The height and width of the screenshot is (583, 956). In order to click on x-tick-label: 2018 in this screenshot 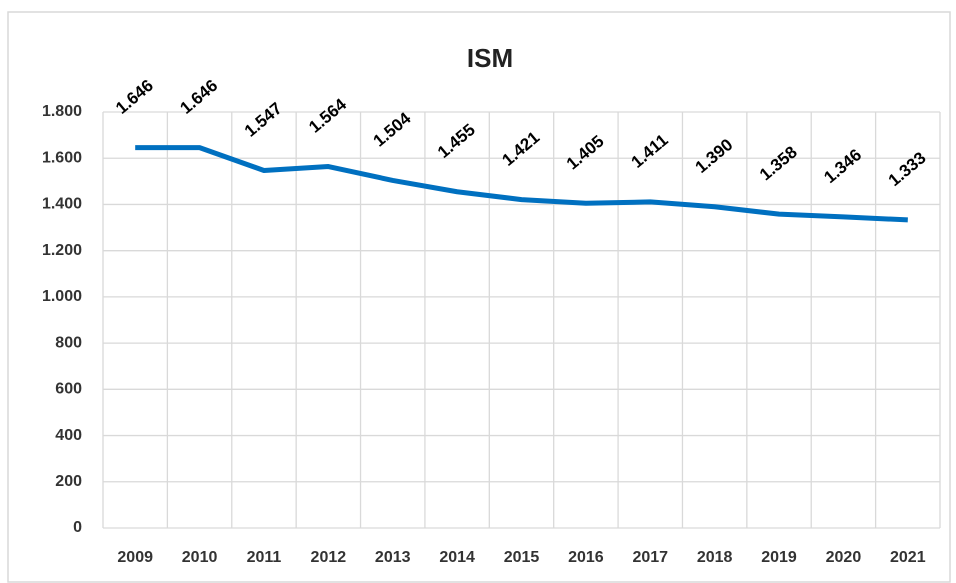, I will do `click(715, 557)`.